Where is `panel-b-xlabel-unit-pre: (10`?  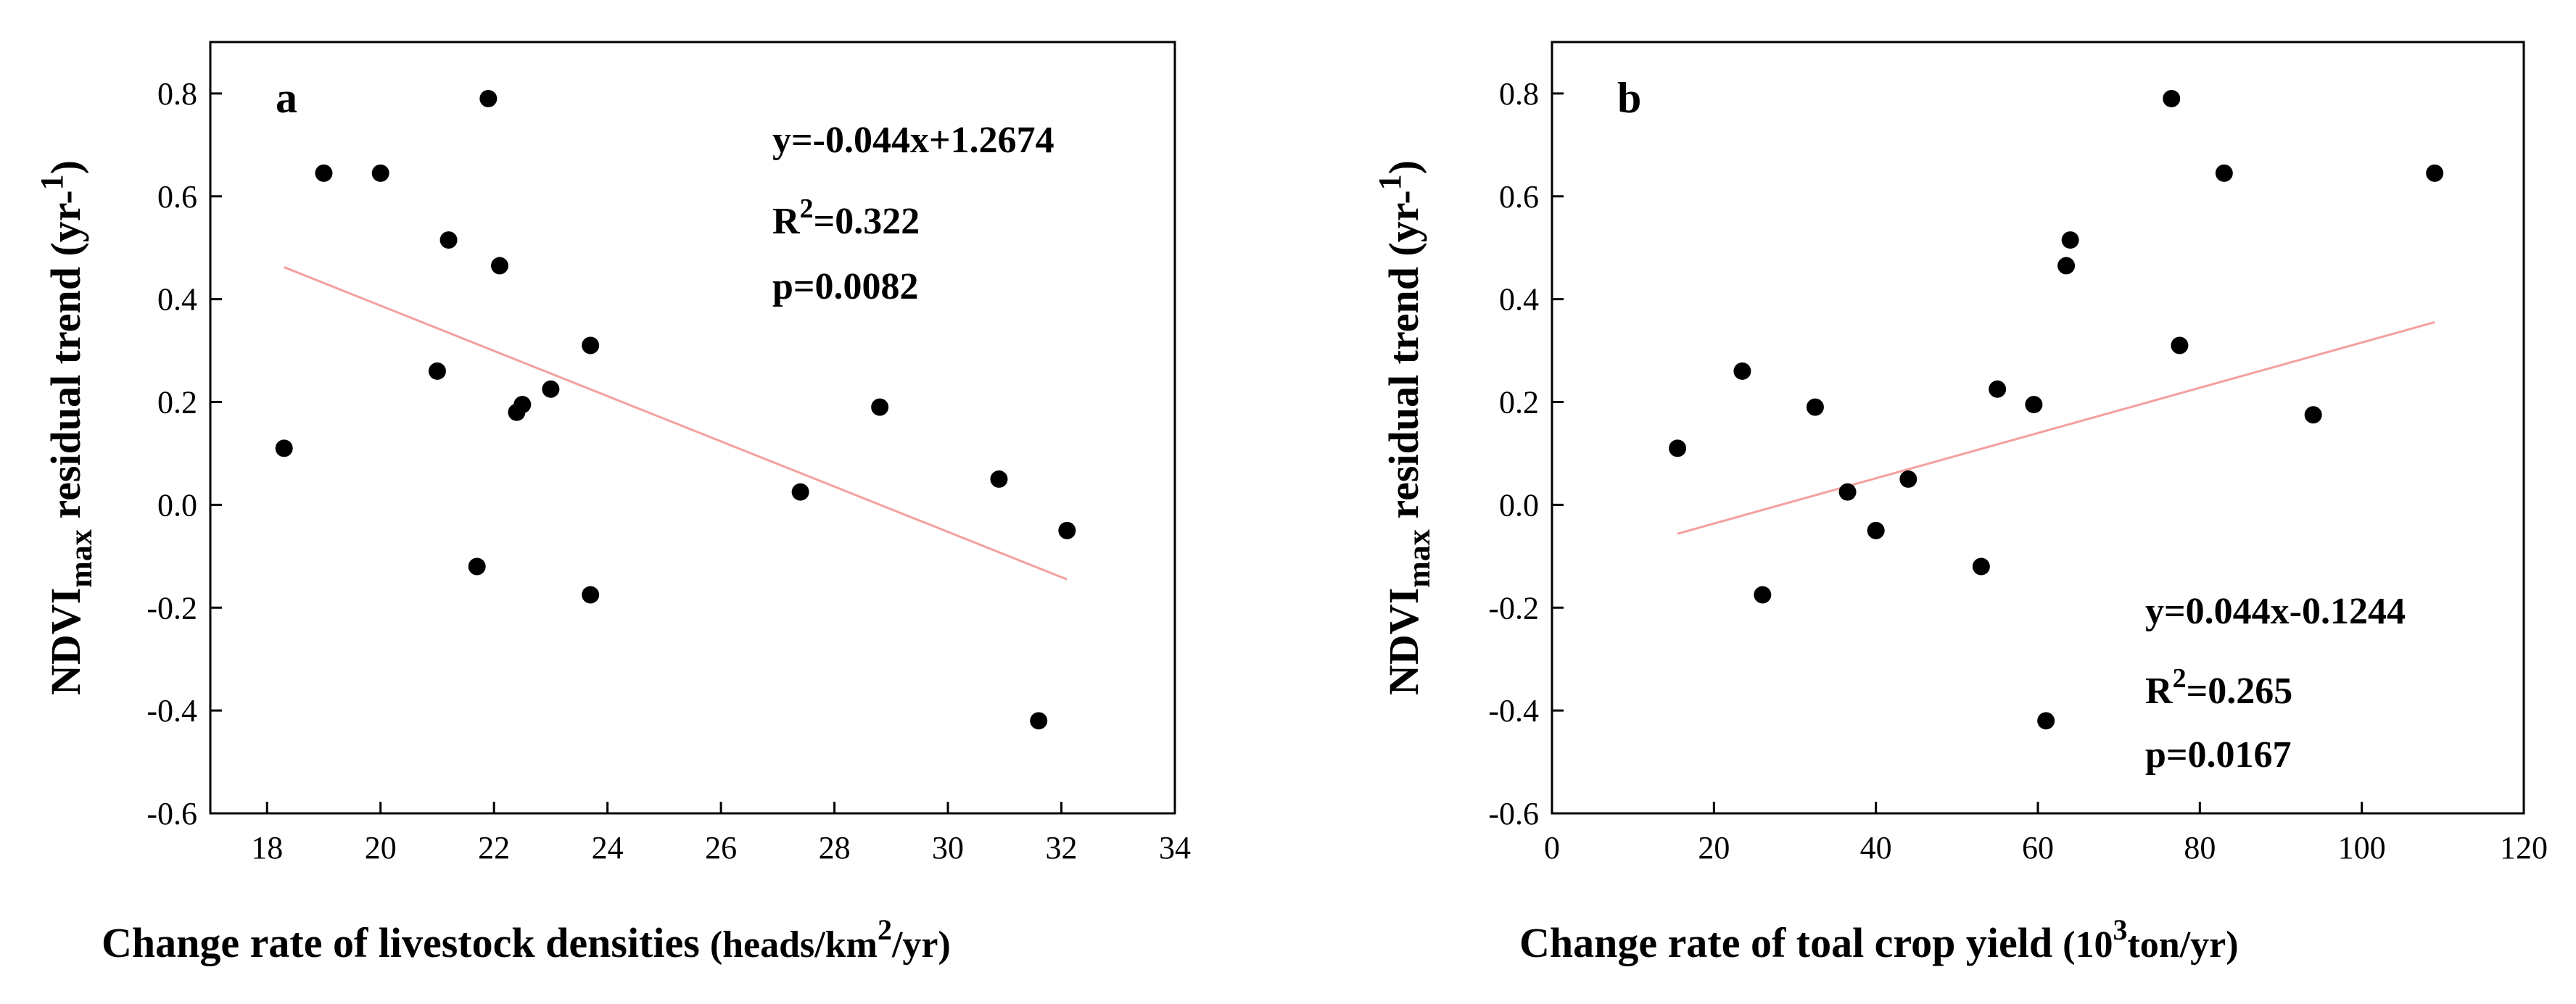 panel-b-xlabel-unit-pre: (10 is located at coordinates (2088, 945).